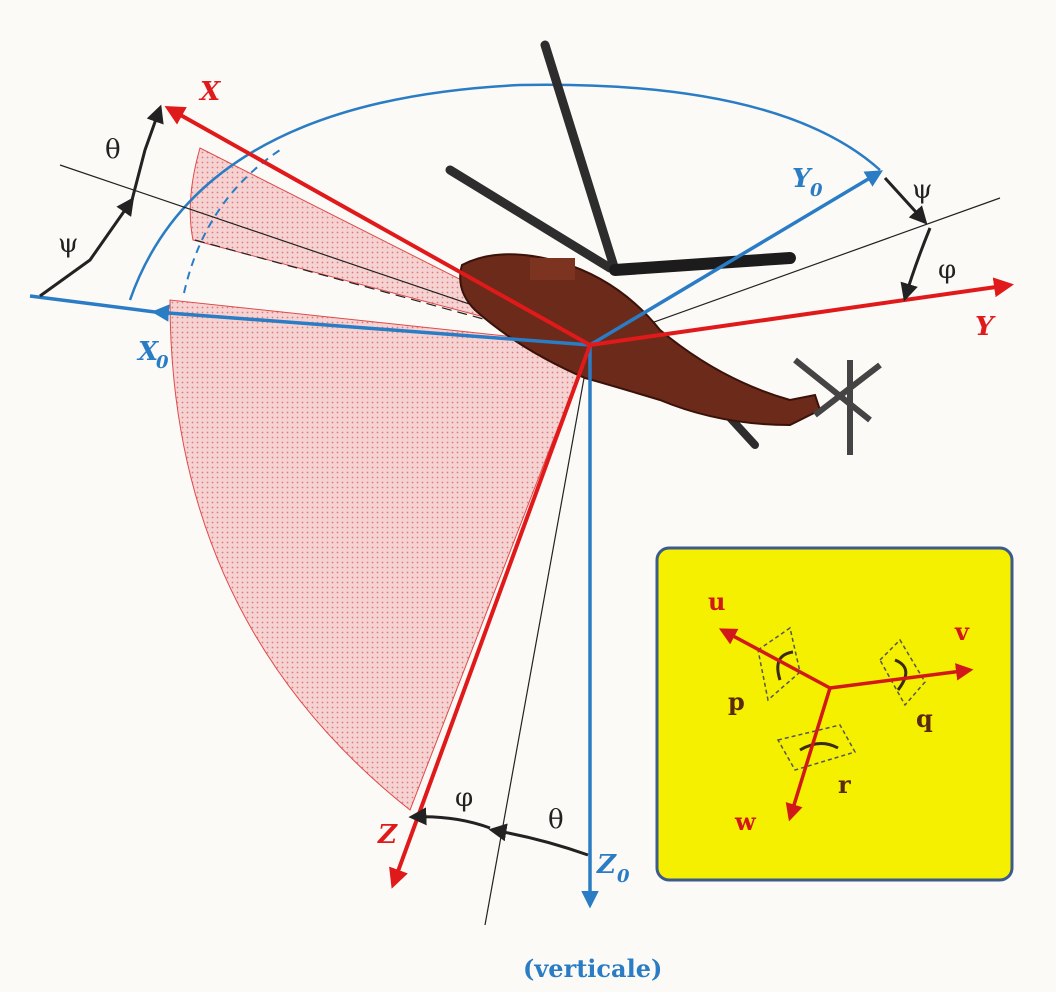 The image size is (1056, 992). I want to click on angle-arrow-phi-bottom, so click(449, 818).